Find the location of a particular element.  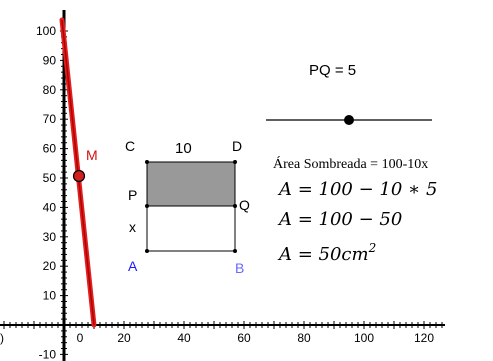

vertex-d is located at coordinates (235, 162).